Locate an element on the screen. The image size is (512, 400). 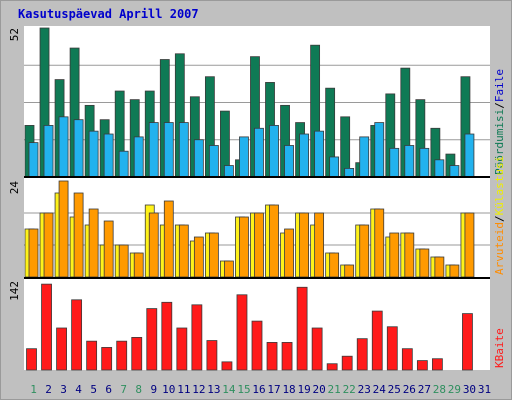
x-label-day-7: 7 is located at coordinates (123, 389).